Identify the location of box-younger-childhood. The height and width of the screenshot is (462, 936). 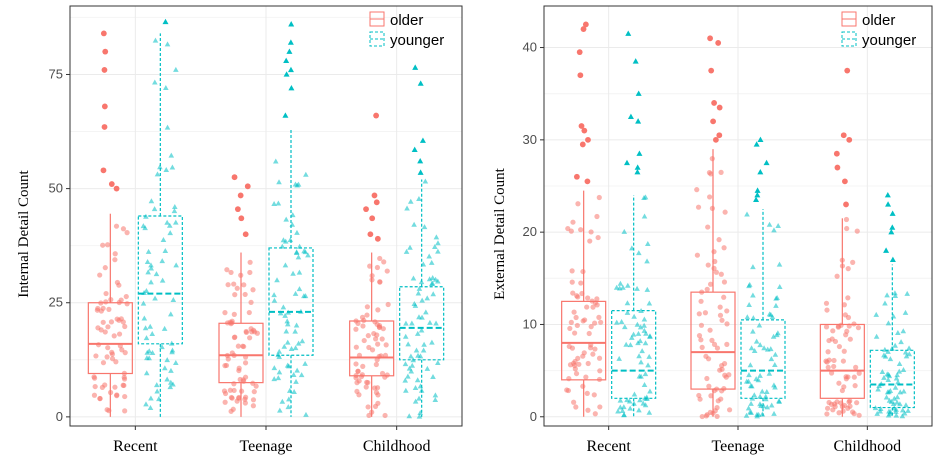
(892, 305).